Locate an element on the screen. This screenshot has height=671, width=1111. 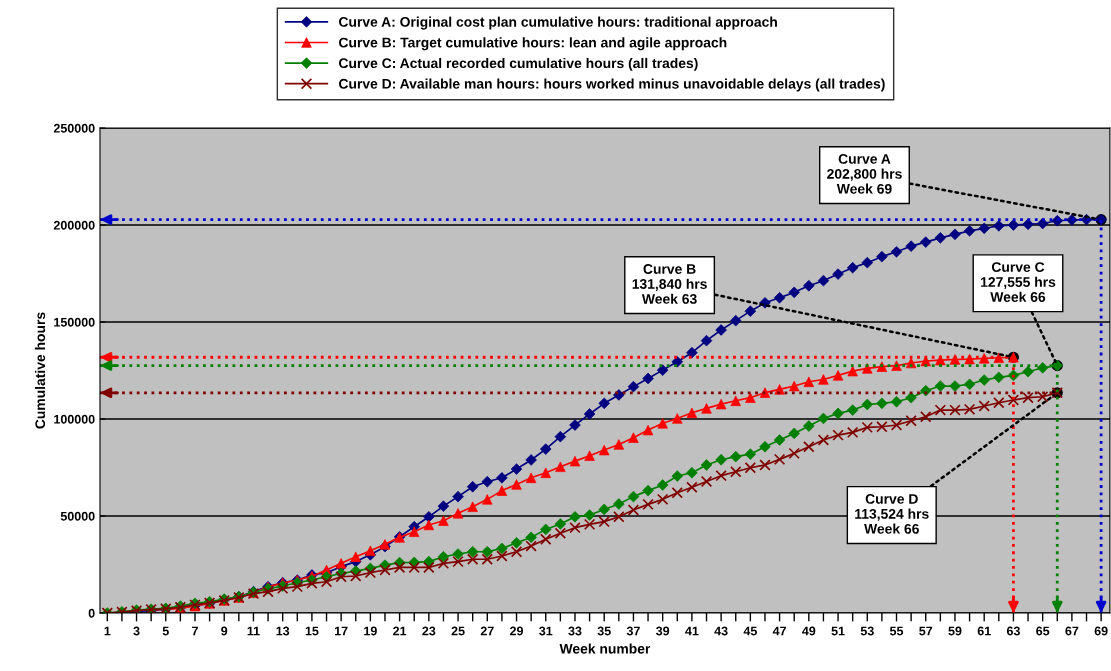
x-tick-label: 17 is located at coordinates (341, 631).